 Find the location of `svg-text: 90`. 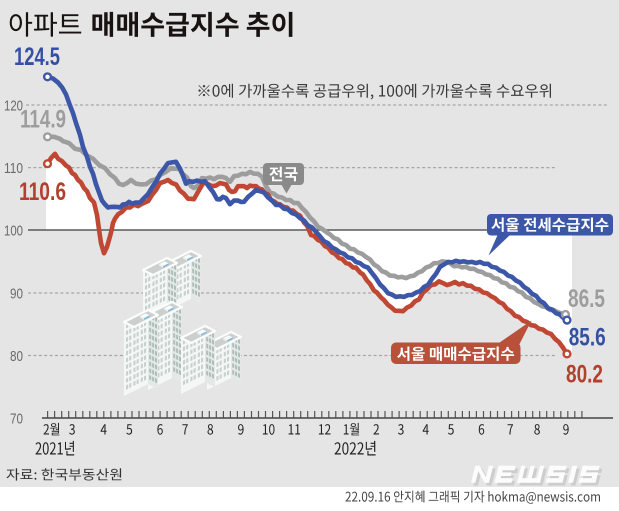

svg-text: 90 is located at coordinates (16, 294).